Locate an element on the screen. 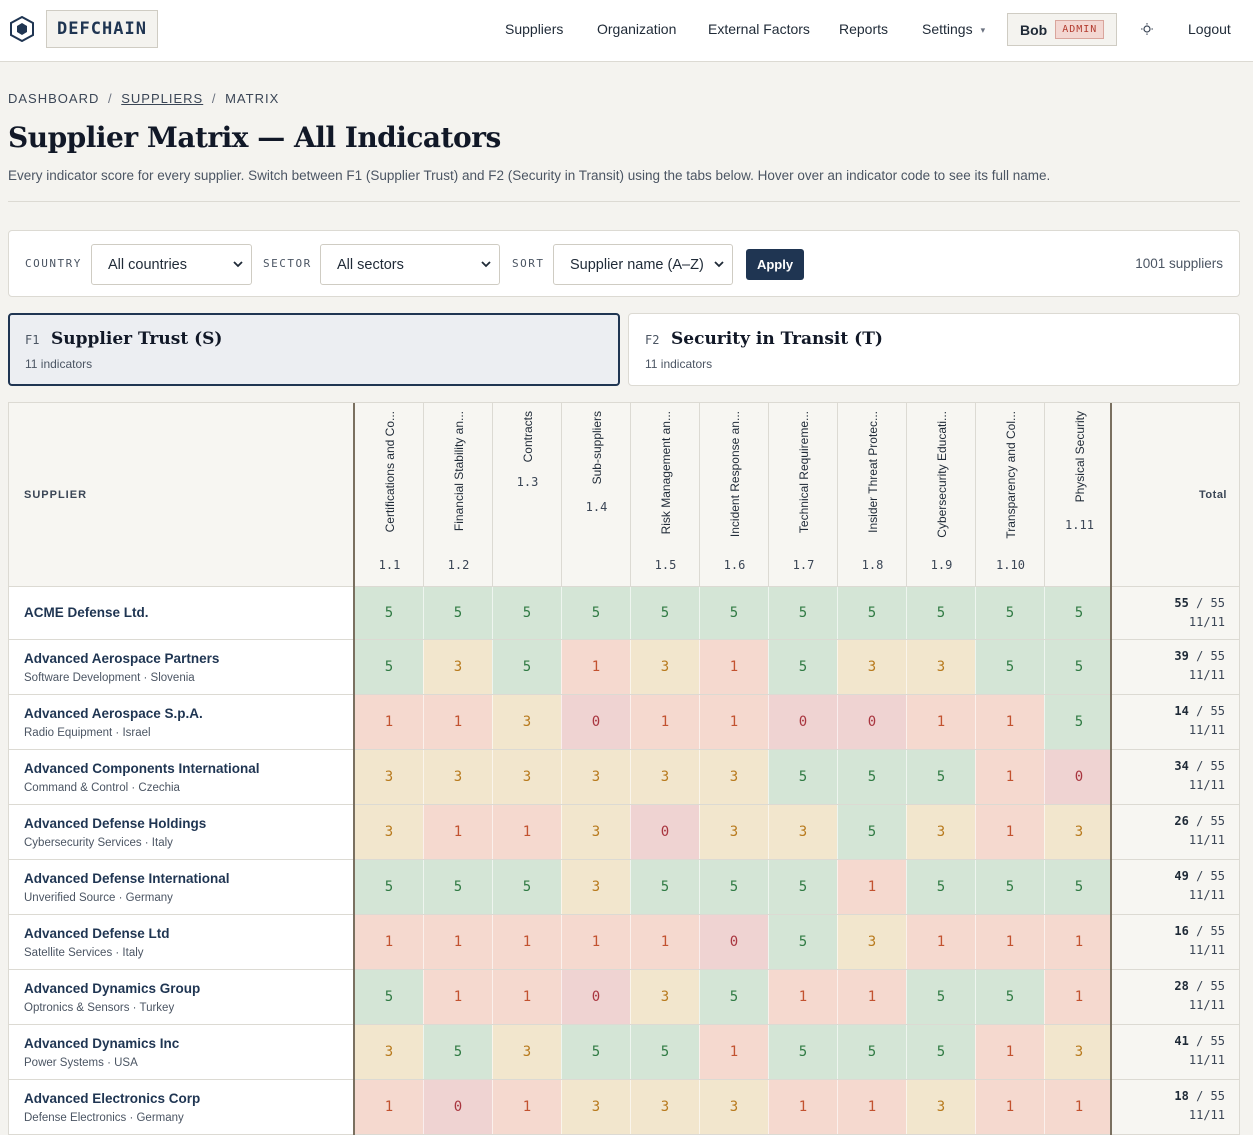 The width and height of the screenshot is (1253, 1135). indicator-header: Financial Stability an... 1.2 is located at coordinates (457, 495).